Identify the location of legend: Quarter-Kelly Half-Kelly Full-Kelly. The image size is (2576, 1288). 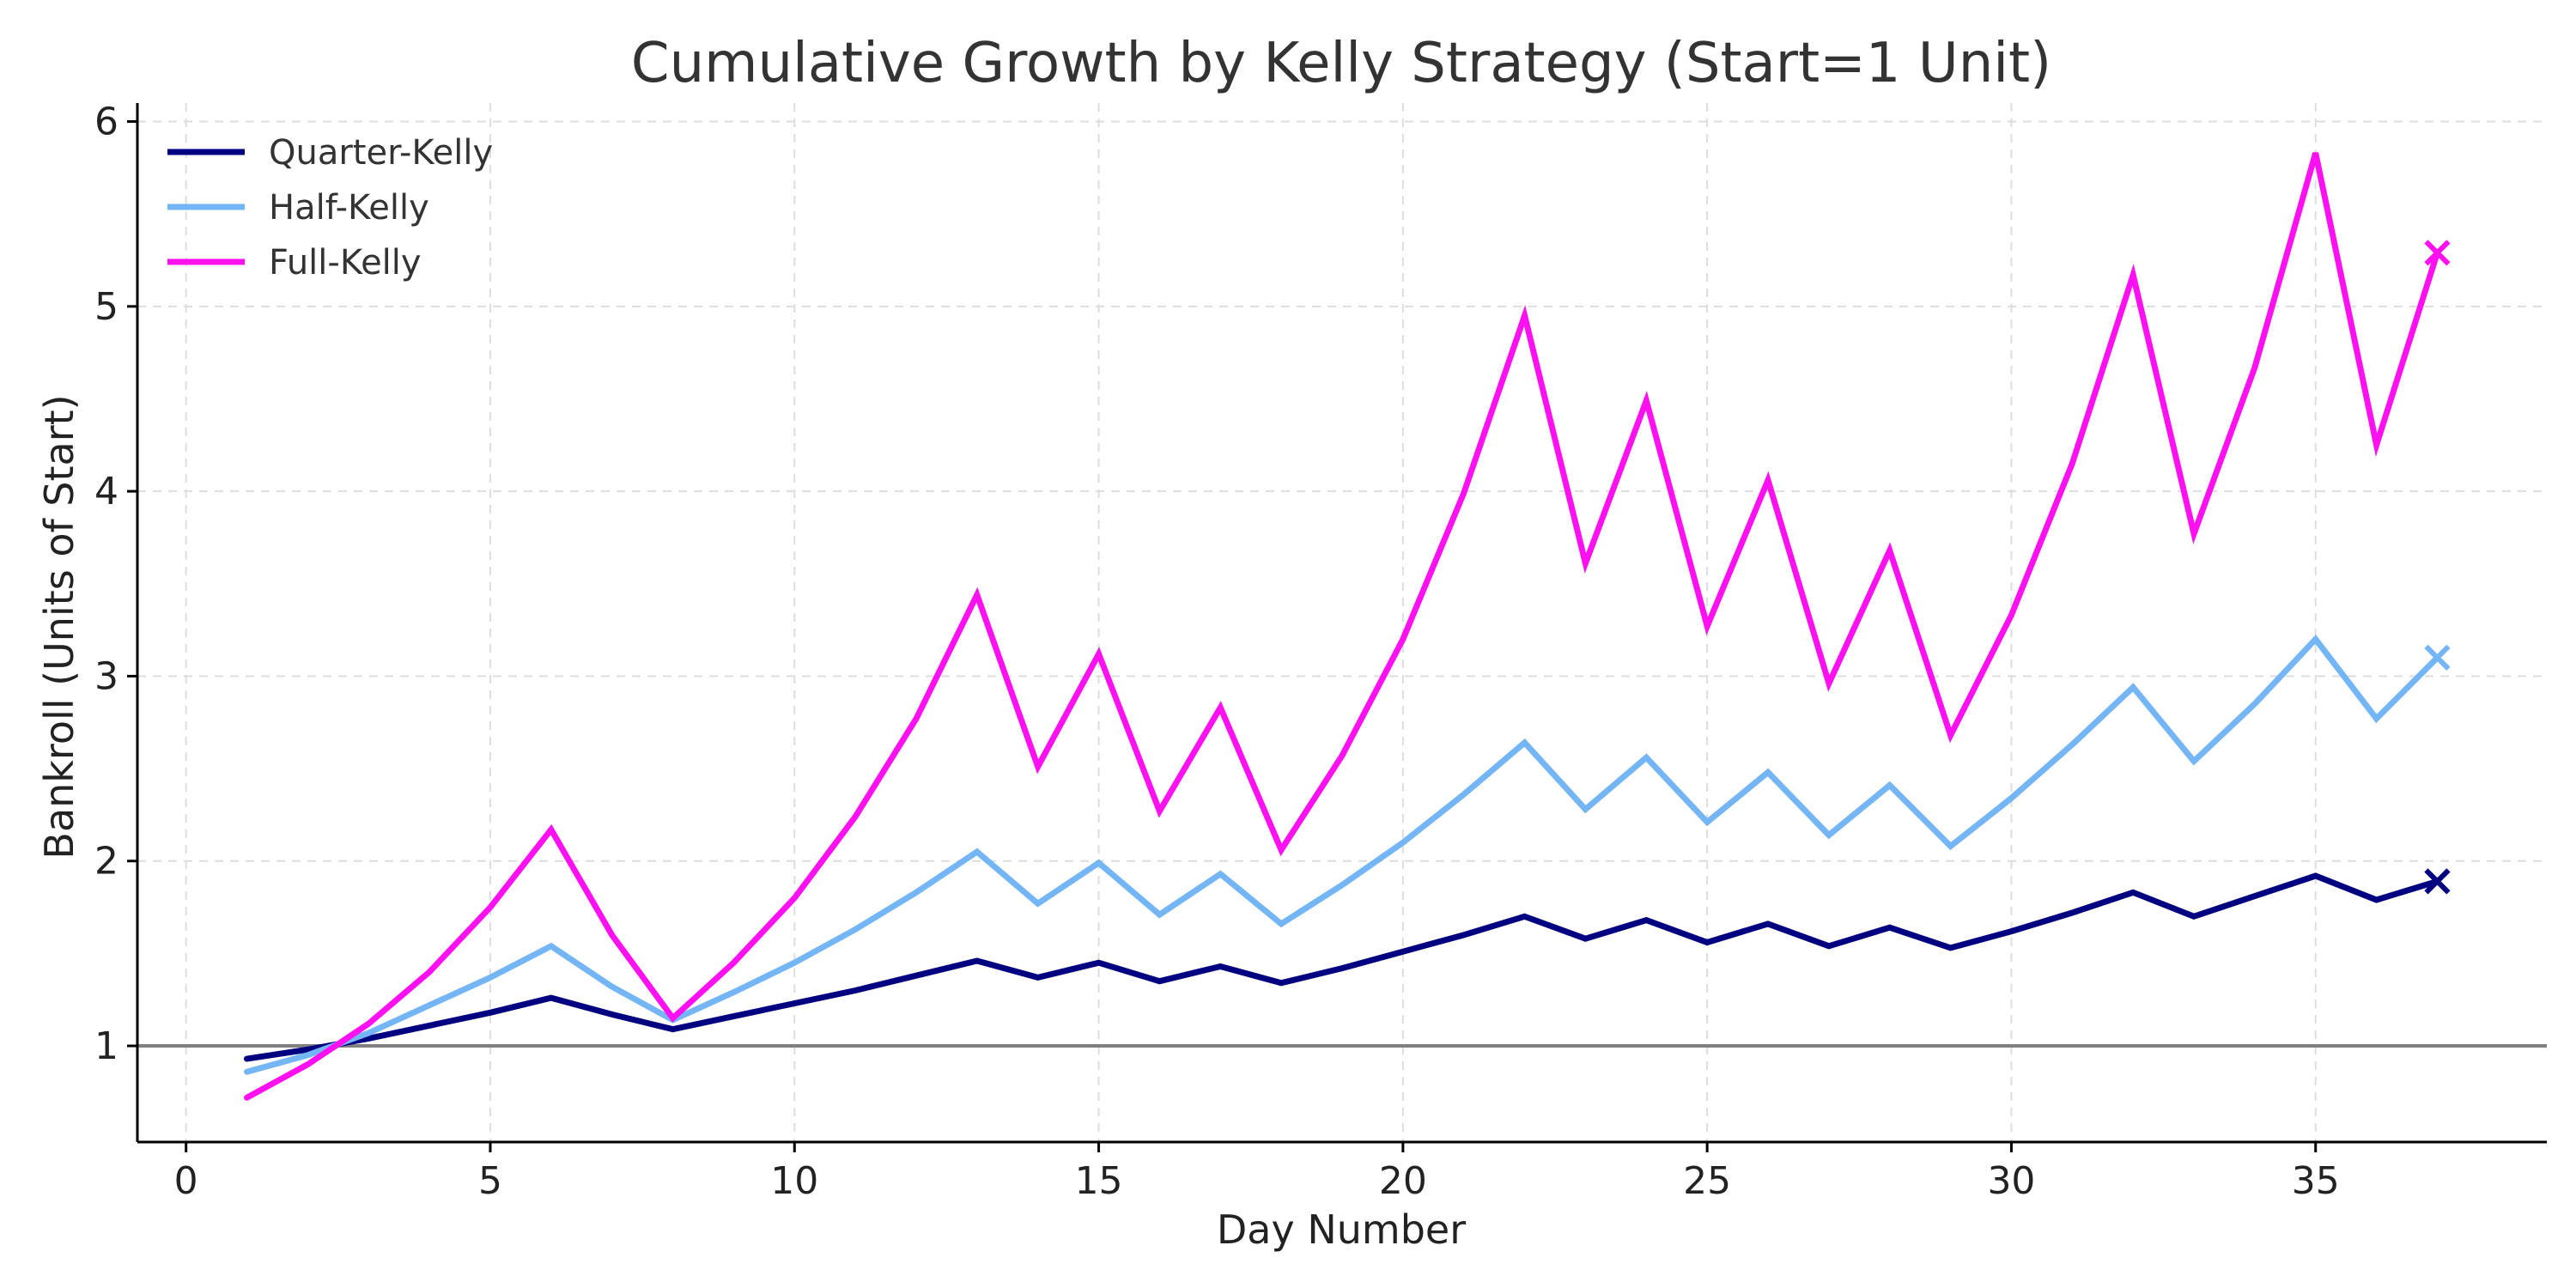
(330, 208).